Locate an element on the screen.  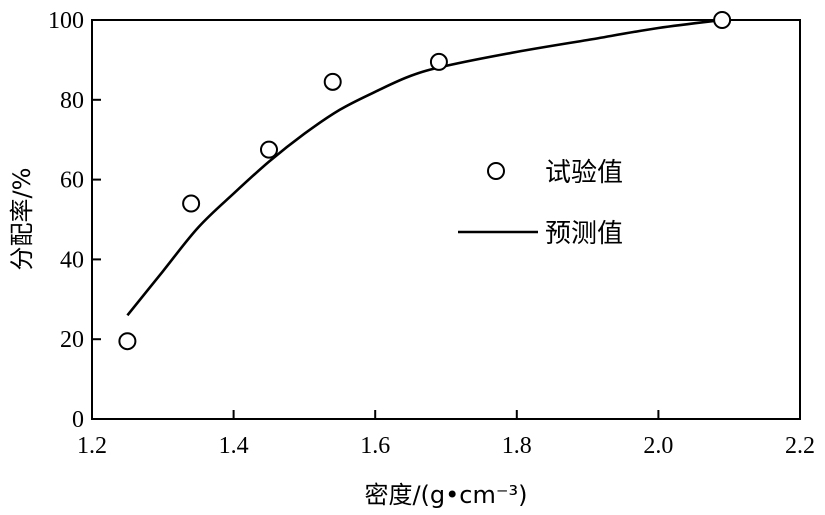
x-tick-label: 2.2 is located at coordinates (800, 446).